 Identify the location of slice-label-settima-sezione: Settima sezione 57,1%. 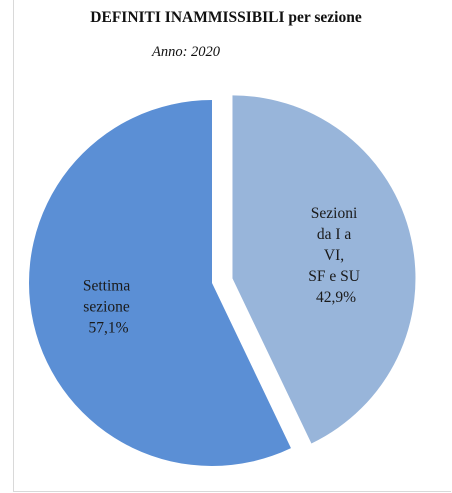
(108, 306).